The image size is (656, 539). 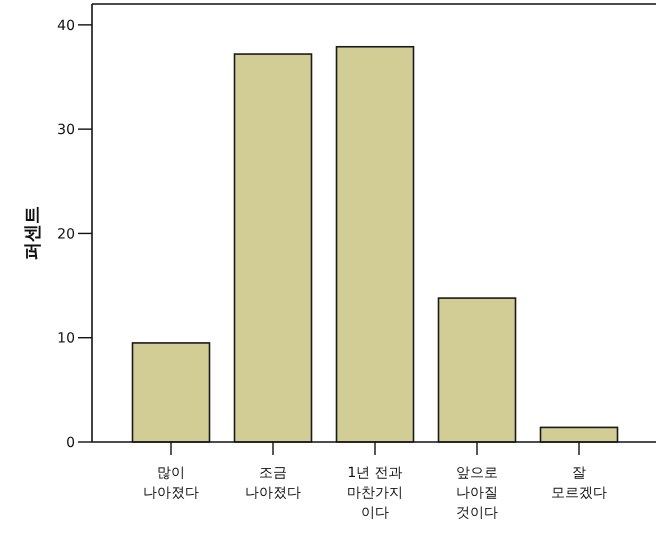 What do you see at coordinates (66, 26) in the screenshot?
I see `y-tick-label: 40` at bounding box center [66, 26].